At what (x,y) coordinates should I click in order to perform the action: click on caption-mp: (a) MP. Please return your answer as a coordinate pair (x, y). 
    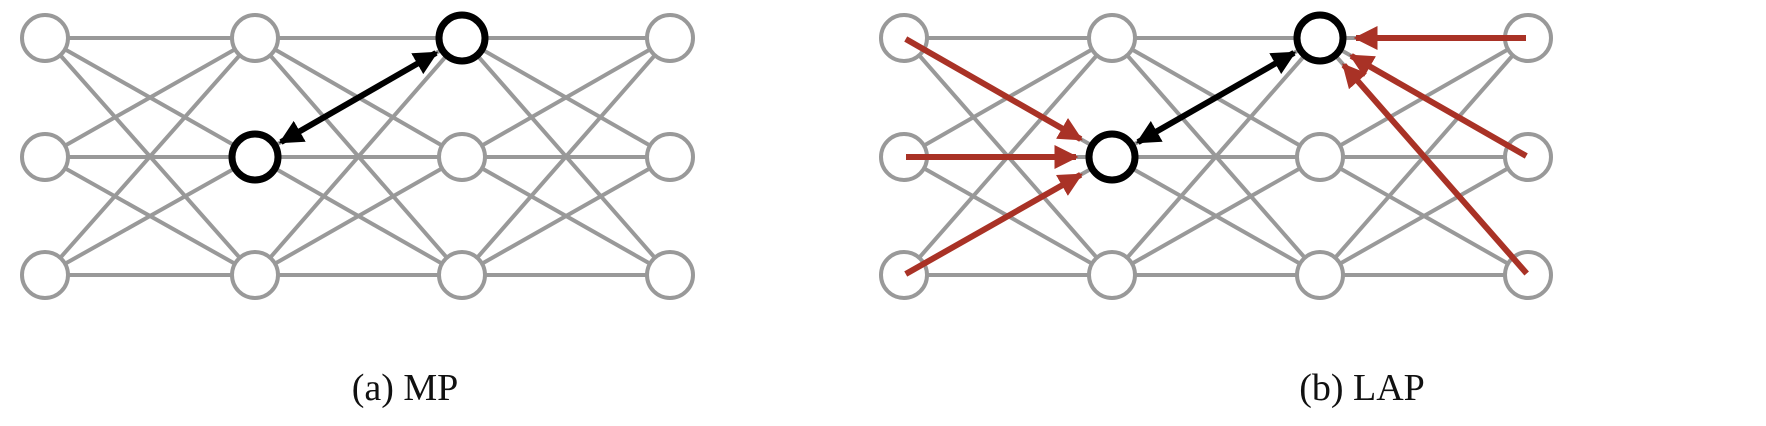
    Looking at the image, I should click on (405, 388).